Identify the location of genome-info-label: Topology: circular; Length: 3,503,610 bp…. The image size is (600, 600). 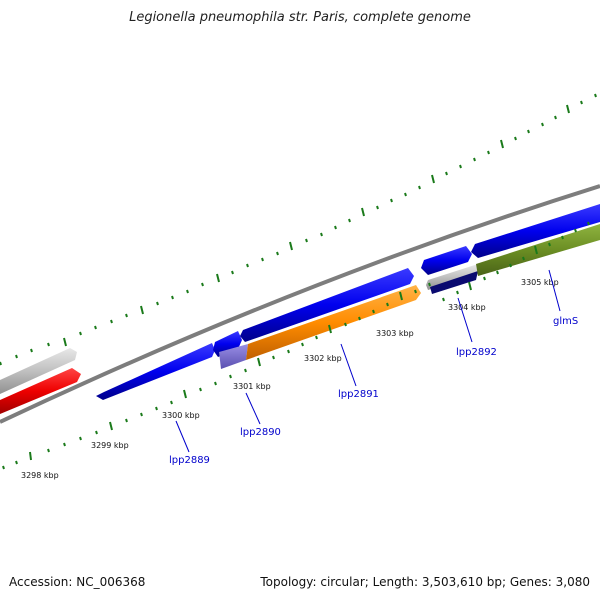
(425, 582).